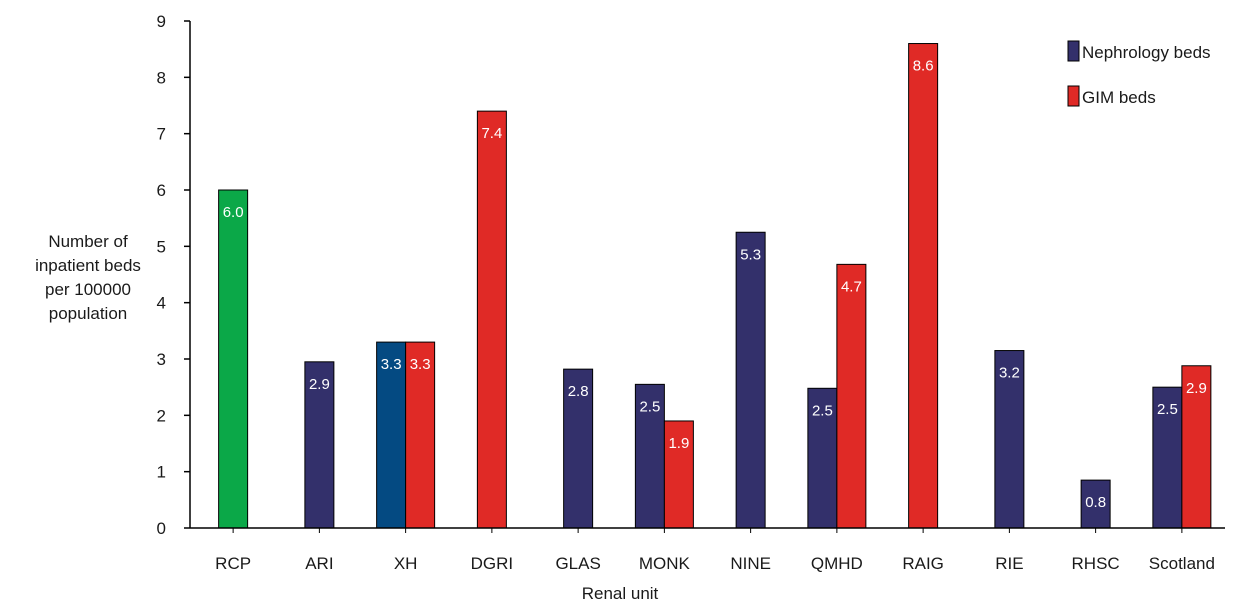 The height and width of the screenshot is (604, 1252). I want to click on x-tick-label: RAIG, so click(923, 563).